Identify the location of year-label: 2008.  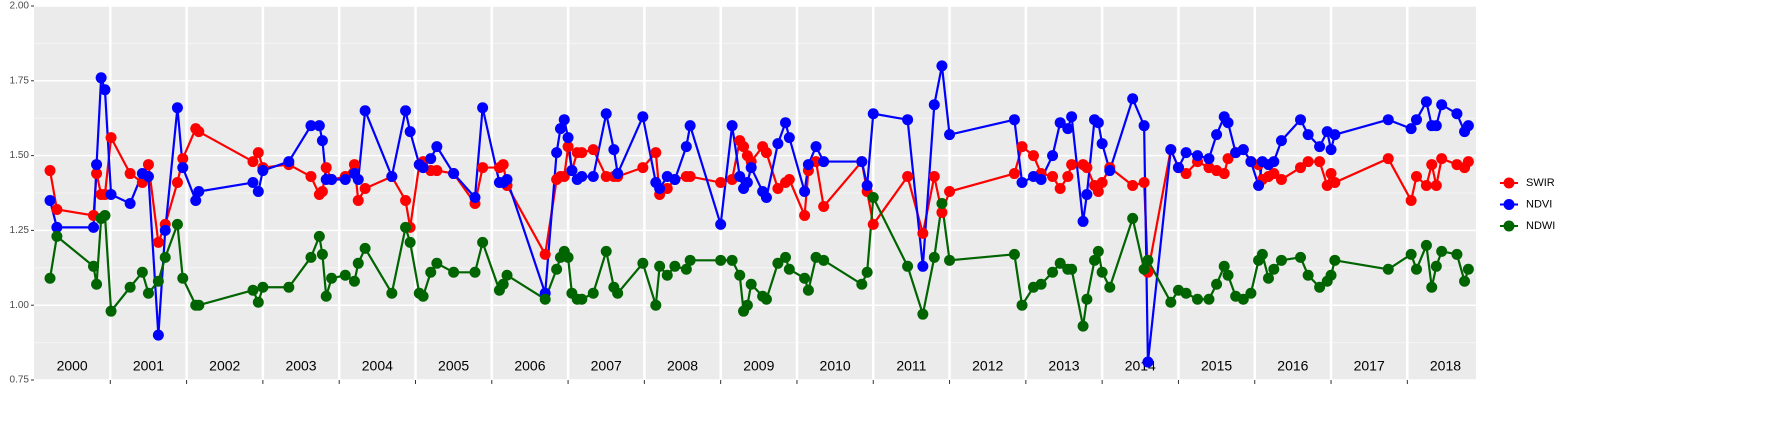
(682, 366).